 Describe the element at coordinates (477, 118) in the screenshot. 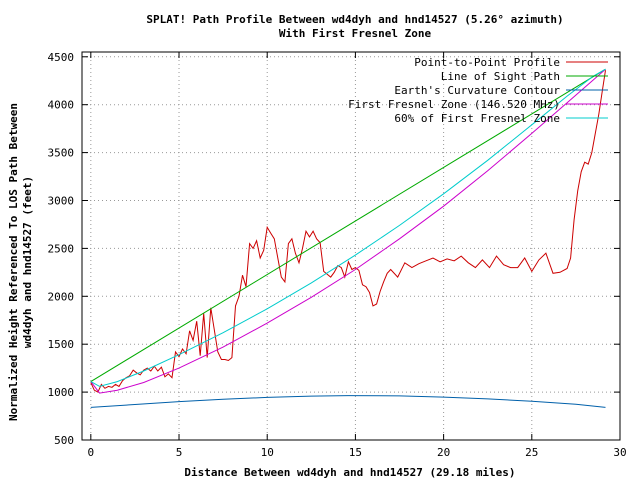

I see `legend-label-5: 60% of First Fresnel Zone` at that location.